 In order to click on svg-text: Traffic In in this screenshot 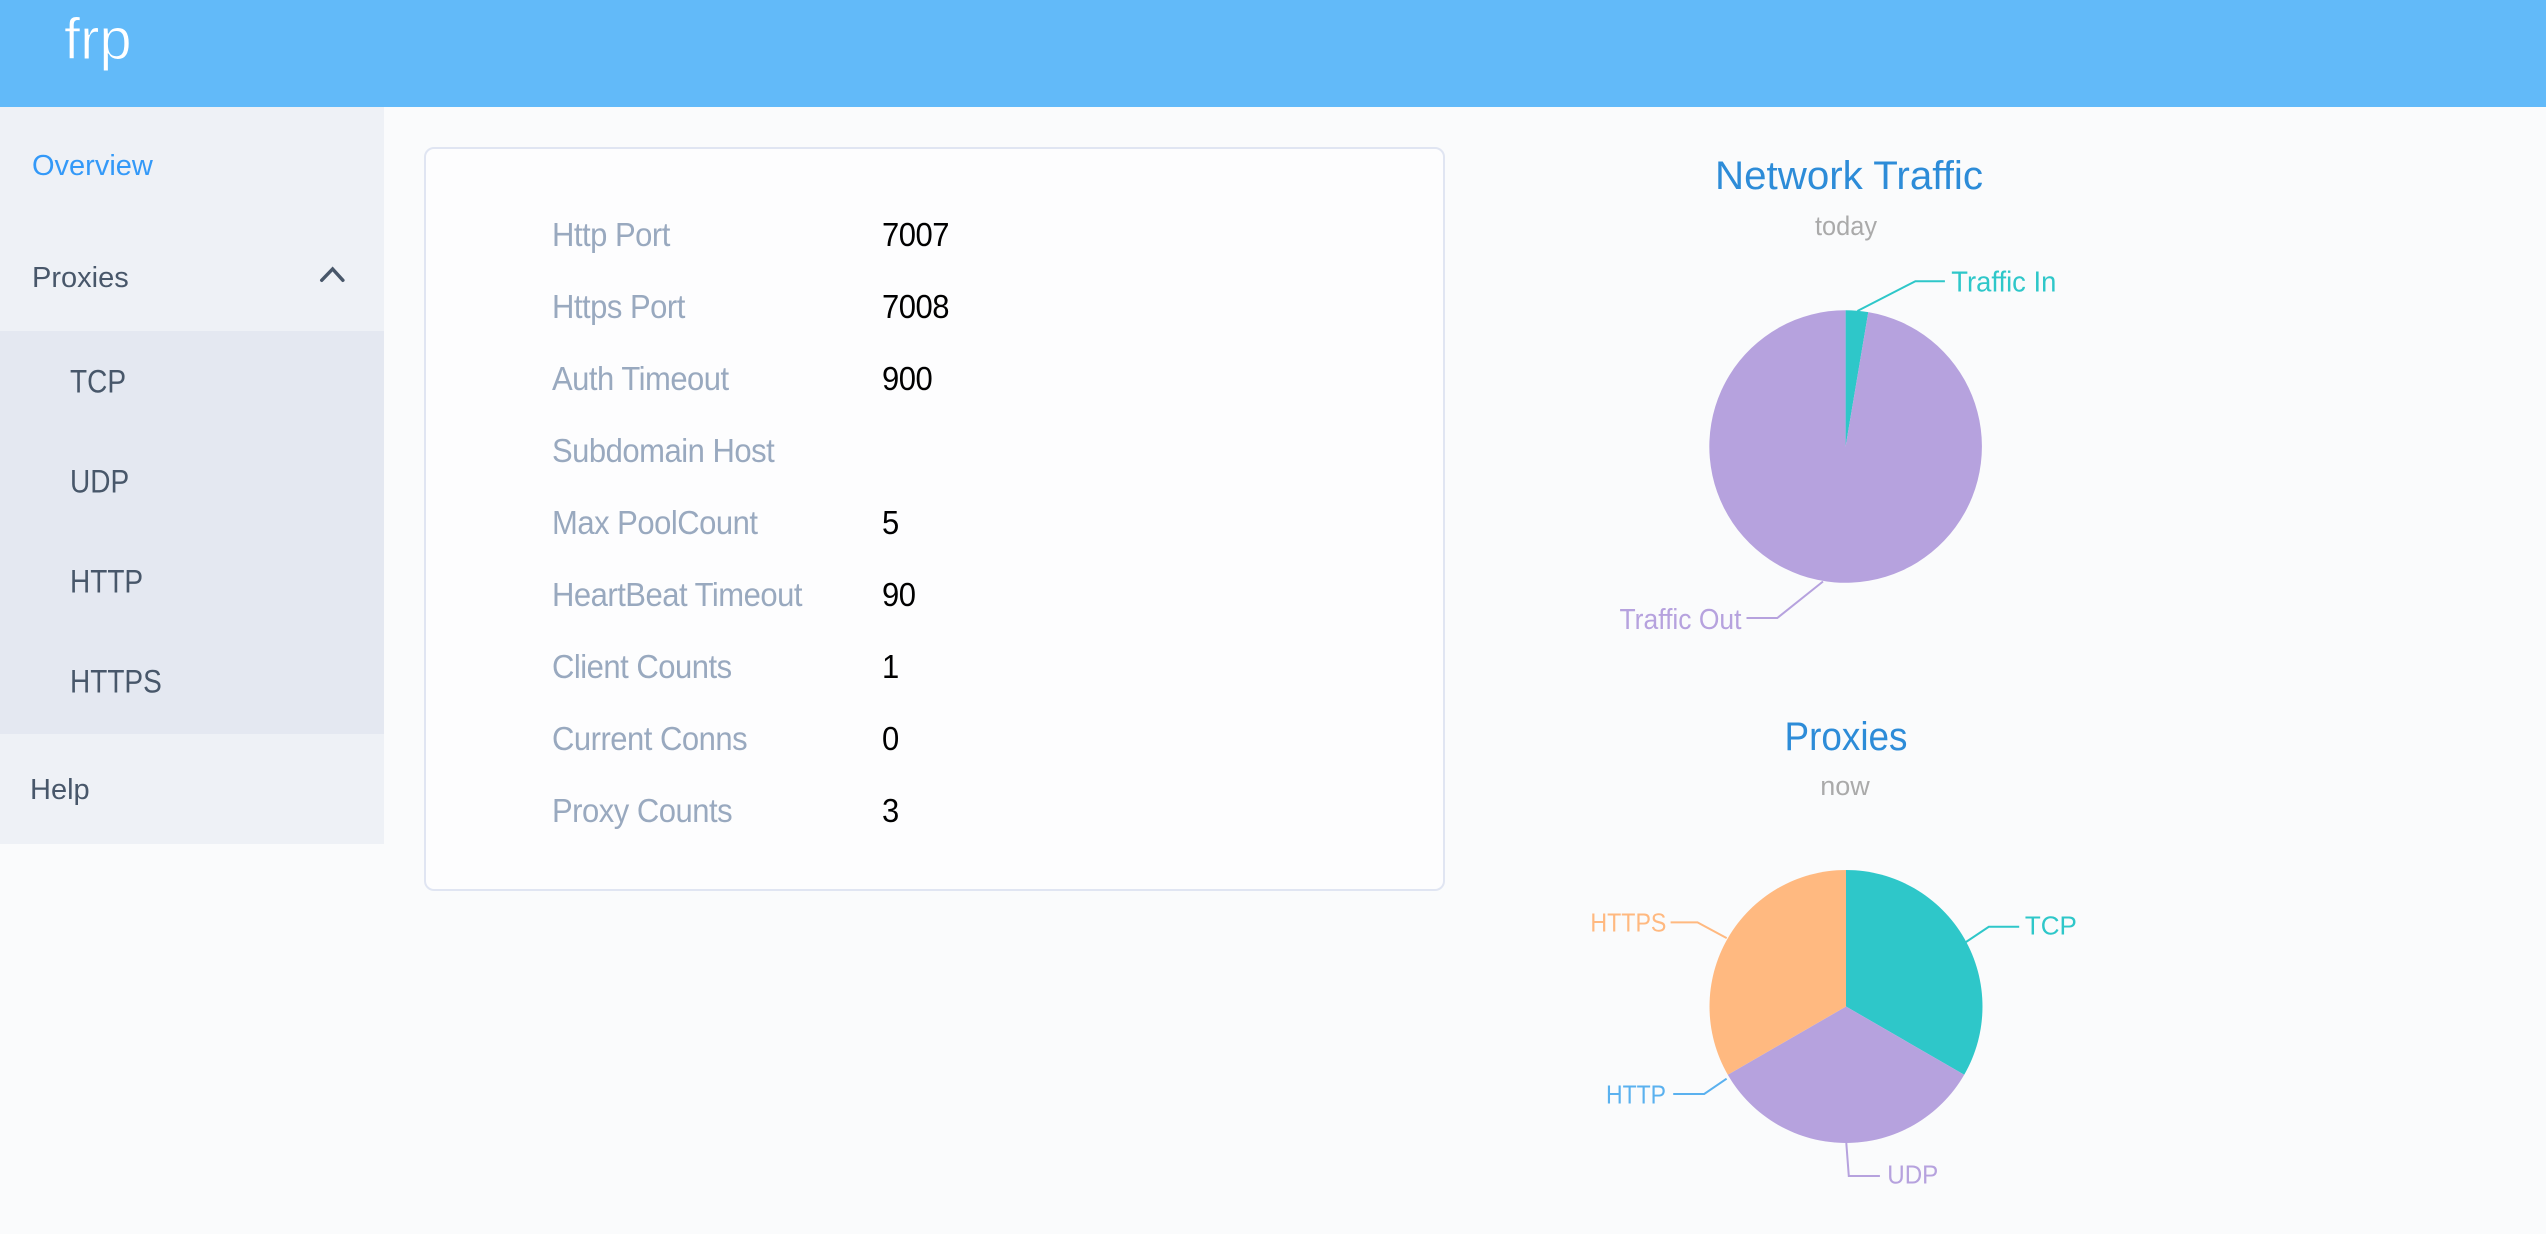, I will do `click(2003, 282)`.